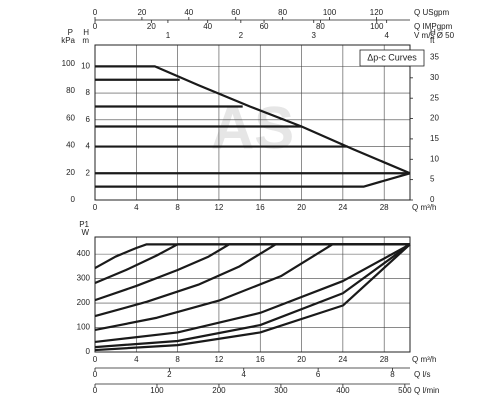 This screenshot has height=400, width=500. What do you see at coordinates (405, 390) in the screenshot?
I see `extra-tick-label: 500` at bounding box center [405, 390].